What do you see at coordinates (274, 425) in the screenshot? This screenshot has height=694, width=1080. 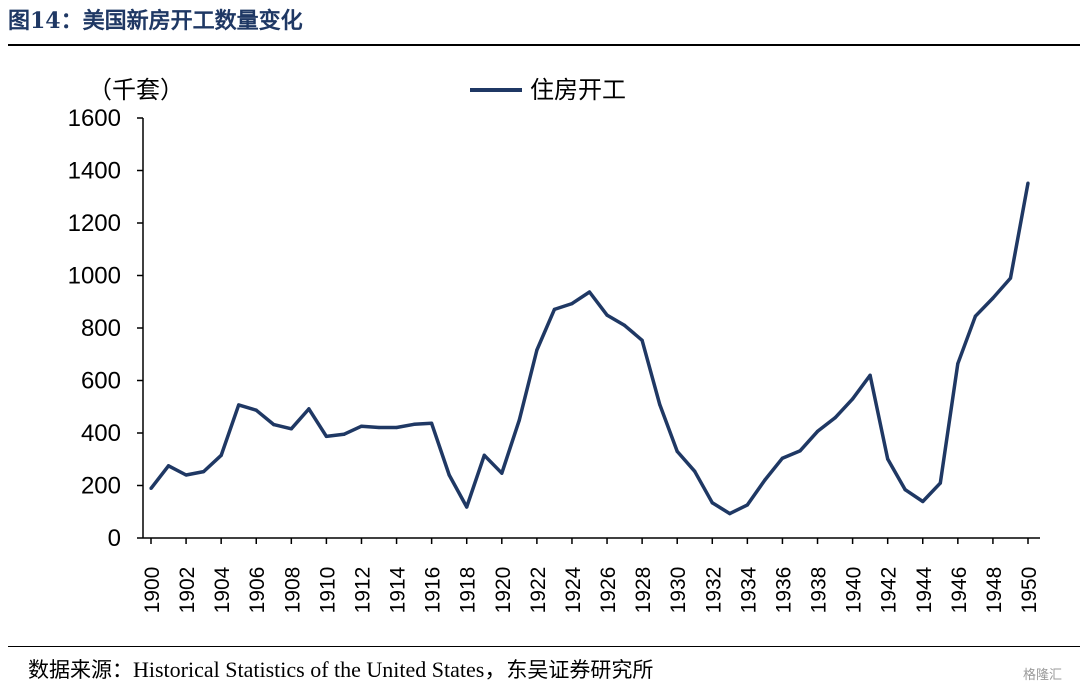 I see `data-point-1907` at bounding box center [274, 425].